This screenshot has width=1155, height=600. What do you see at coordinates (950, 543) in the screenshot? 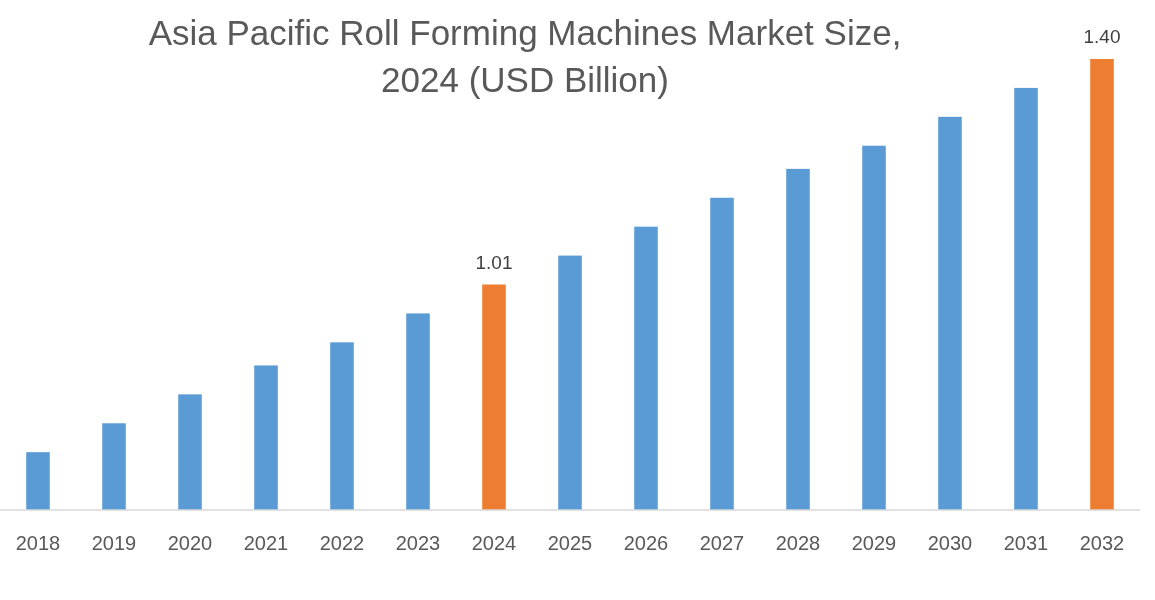
I see `x-tick-label: 2030` at bounding box center [950, 543].